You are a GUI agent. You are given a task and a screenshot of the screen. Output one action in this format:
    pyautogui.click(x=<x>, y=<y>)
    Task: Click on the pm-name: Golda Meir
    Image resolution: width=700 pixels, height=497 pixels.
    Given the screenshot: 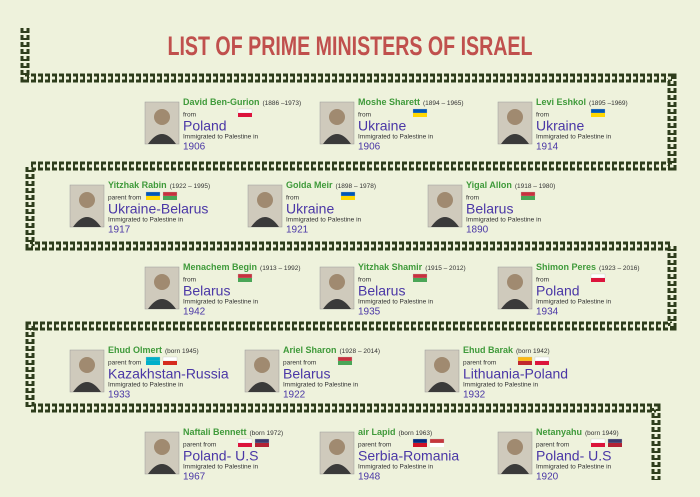 What is the action you would take?
    pyautogui.click(x=309, y=185)
    